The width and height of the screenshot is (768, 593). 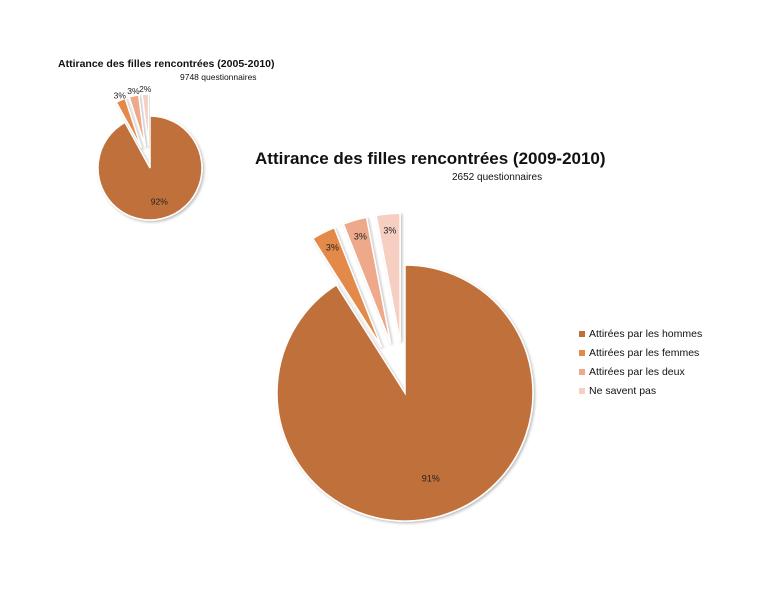 What do you see at coordinates (218, 77) in the screenshot?
I see `small-chart-subtitle: 9748 questionnaires` at bounding box center [218, 77].